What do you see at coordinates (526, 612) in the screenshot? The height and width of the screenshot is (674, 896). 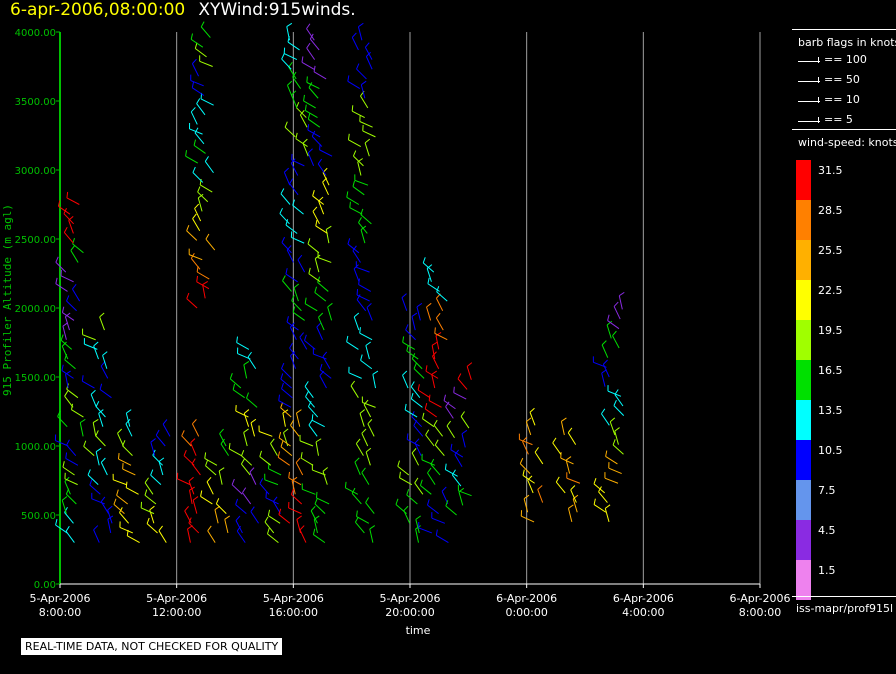 I see `x-tick-label-time: 0:00:00` at bounding box center [526, 612].